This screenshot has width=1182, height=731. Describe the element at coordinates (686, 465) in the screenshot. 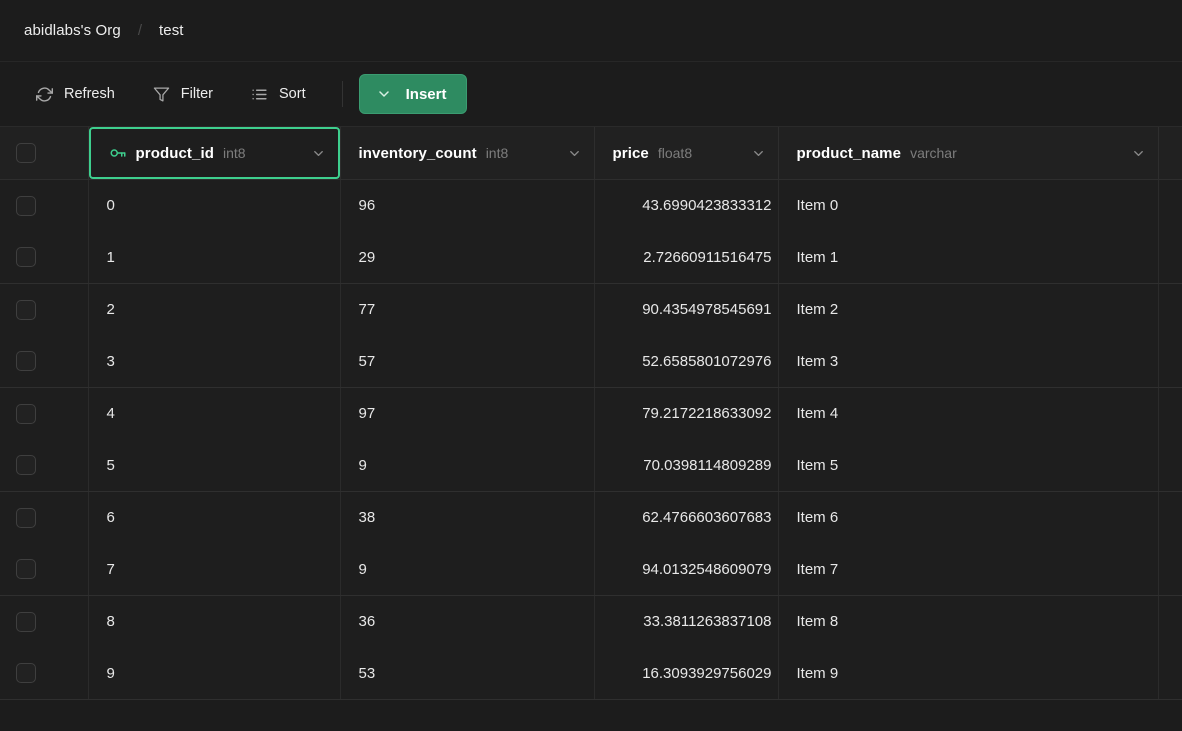

I see `cell-price: 70.0398114809289` at that location.